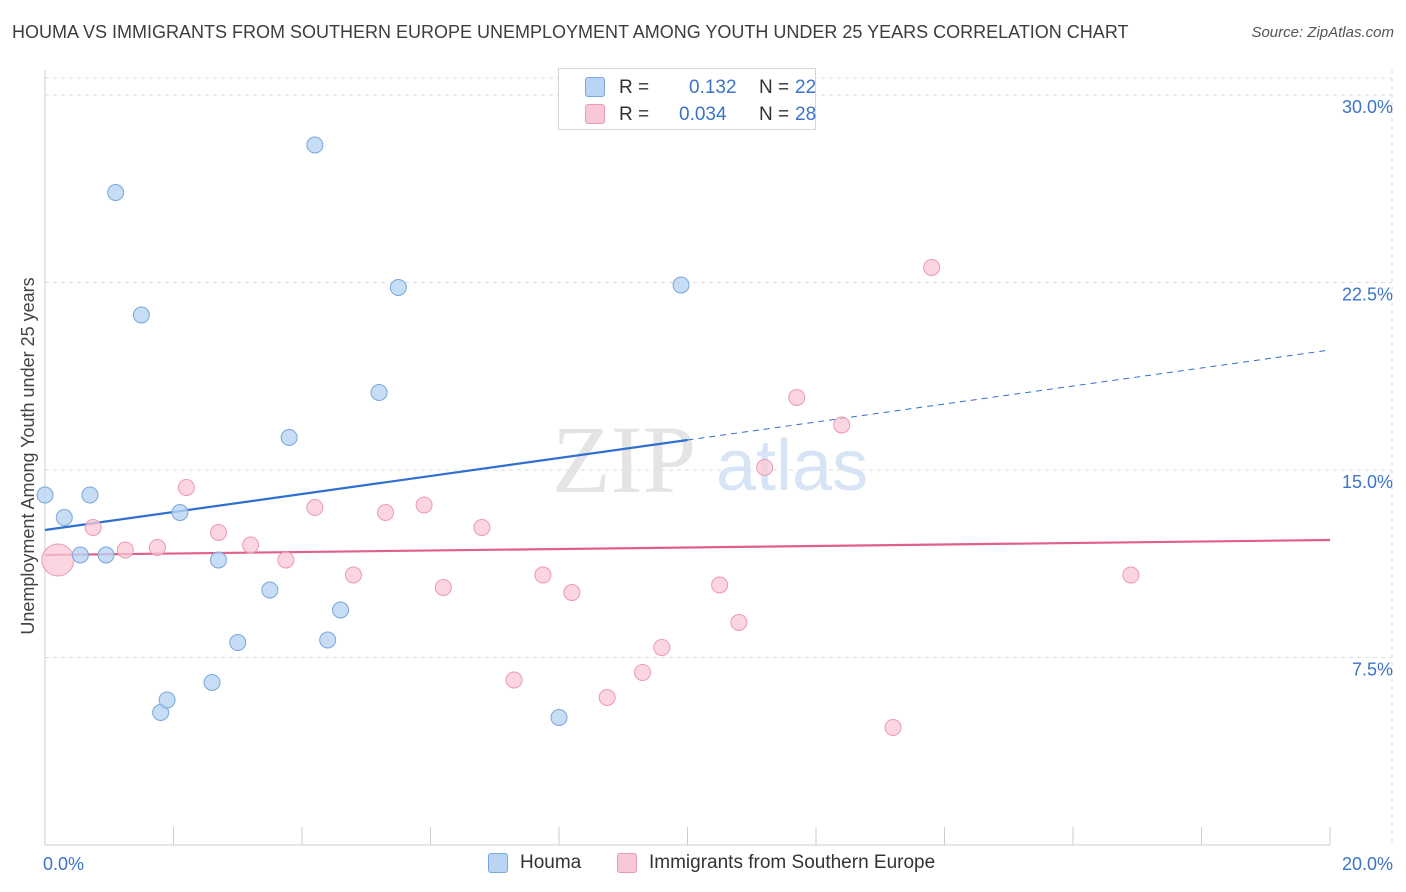  Describe the element at coordinates (63, 864) in the screenshot. I see `x-tick-label-0: 0.0%` at that location.